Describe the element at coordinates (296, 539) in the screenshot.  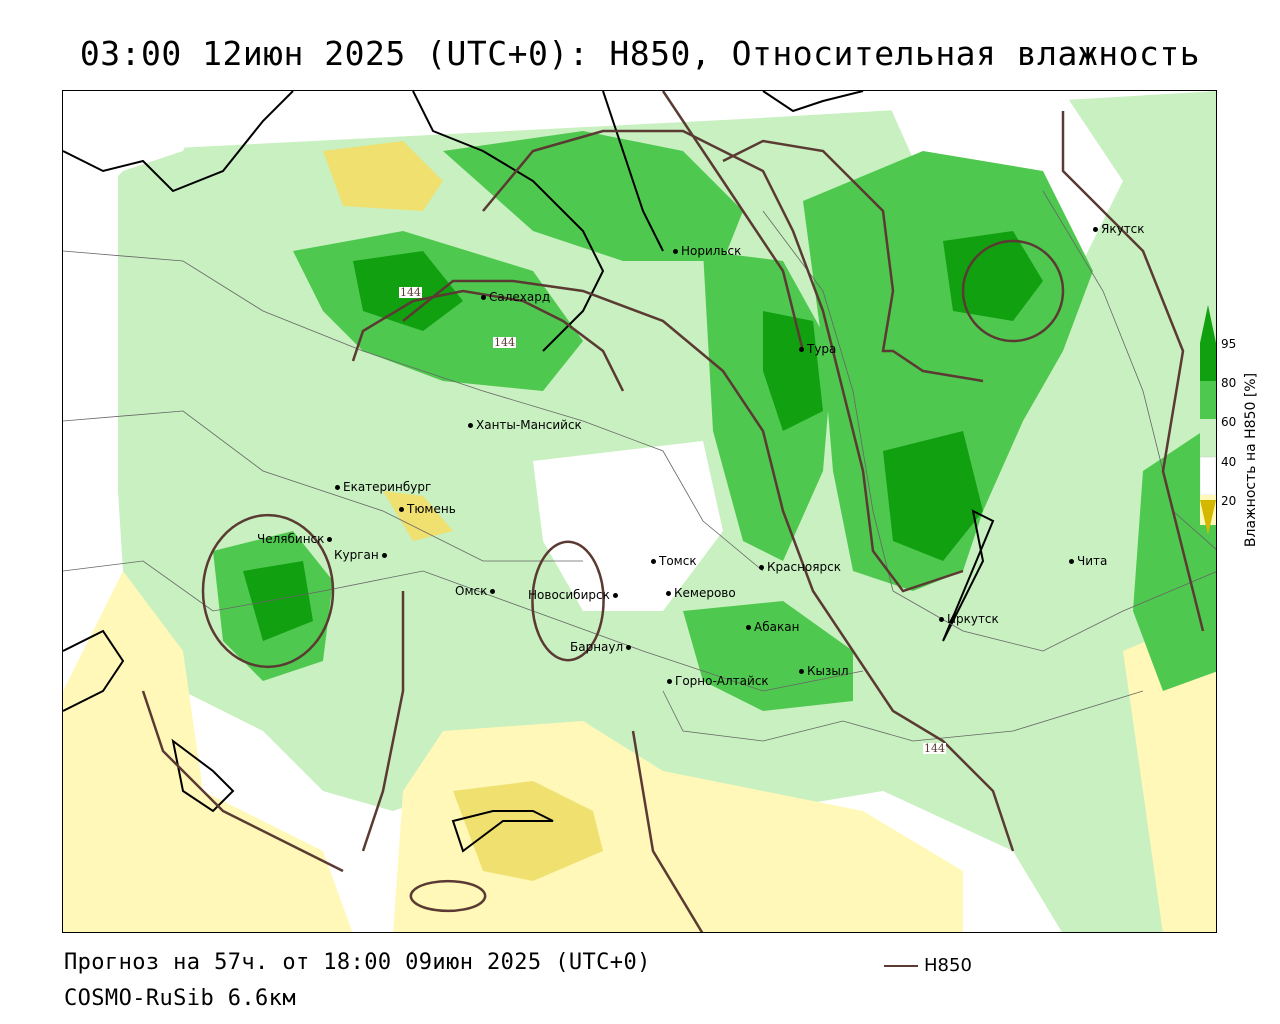
I see `city-marker: Челябинск` at that location.